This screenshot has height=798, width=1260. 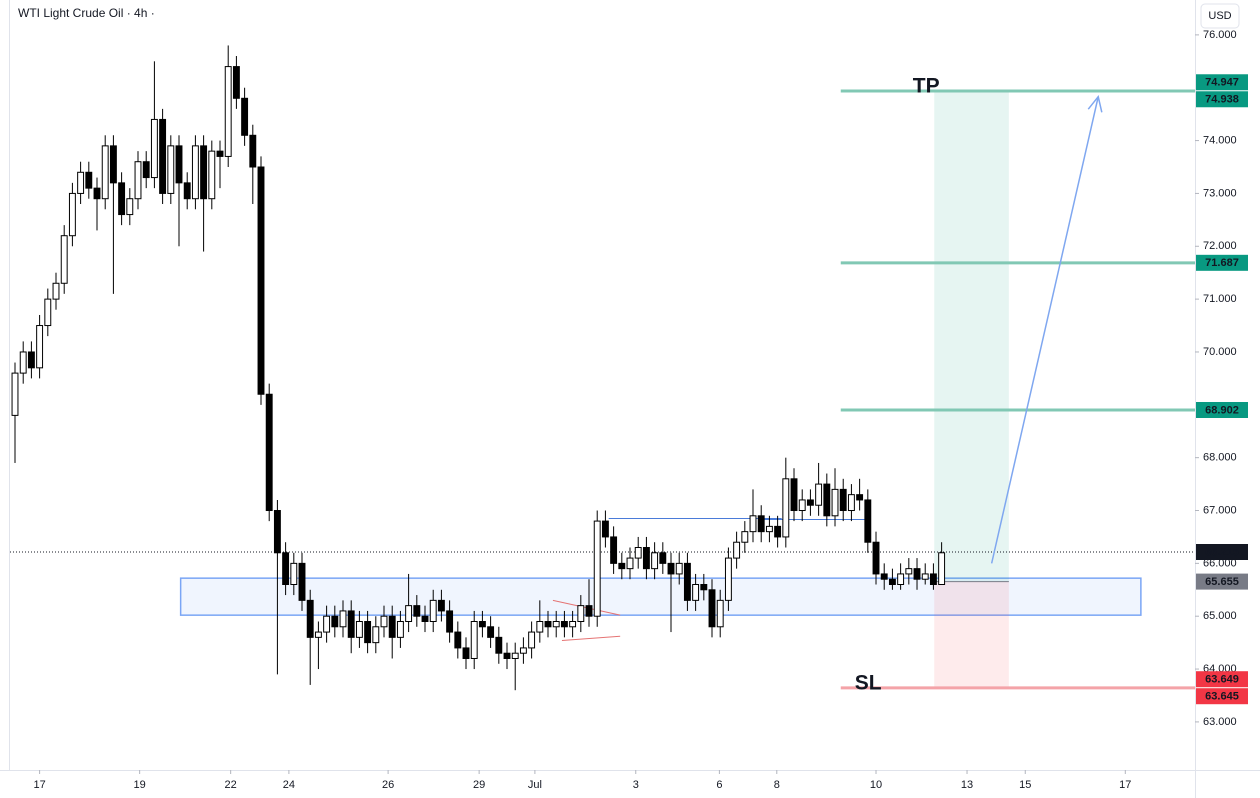 What do you see at coordinates (479, 785) in the screenshot?
I see `x-tick-label: 29` at bounding box center [479, 785].